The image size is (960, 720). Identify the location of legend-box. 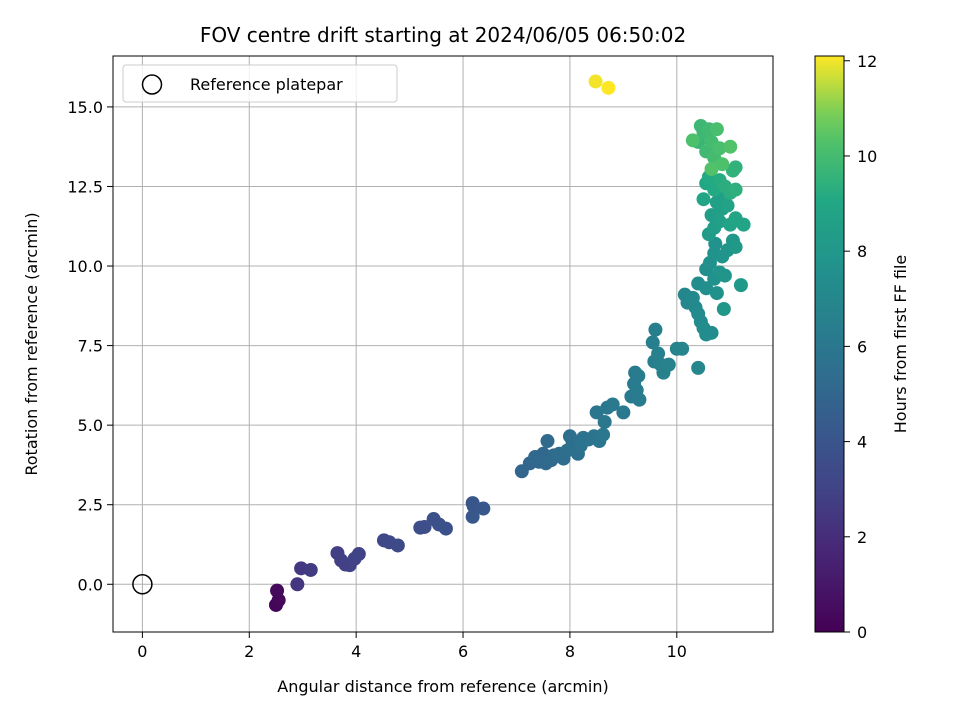
(260, 83).